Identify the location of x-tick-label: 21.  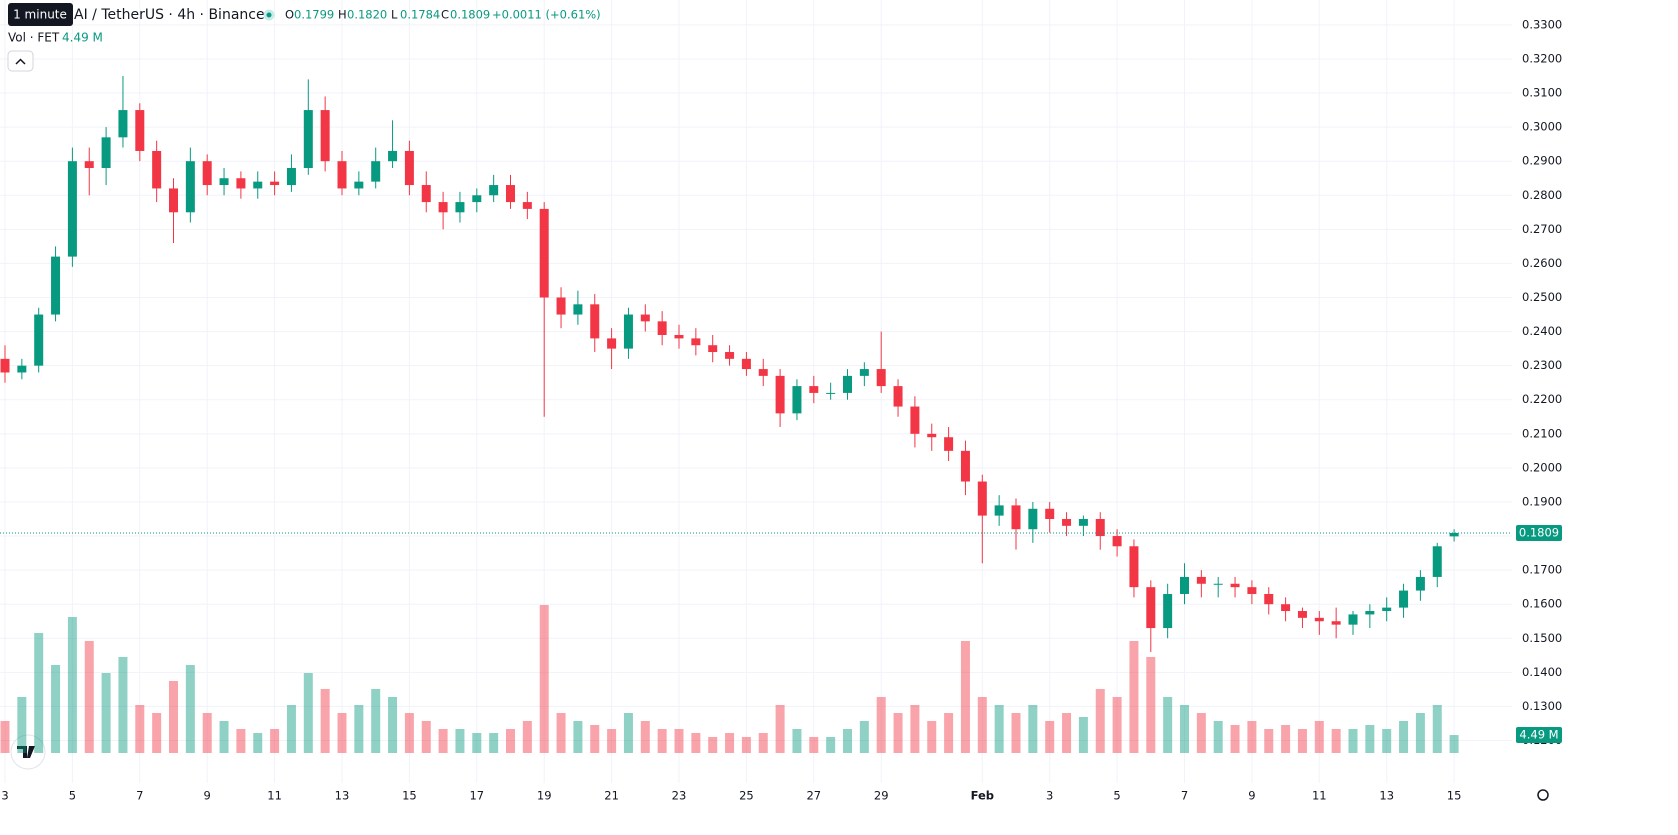
(611, 796).